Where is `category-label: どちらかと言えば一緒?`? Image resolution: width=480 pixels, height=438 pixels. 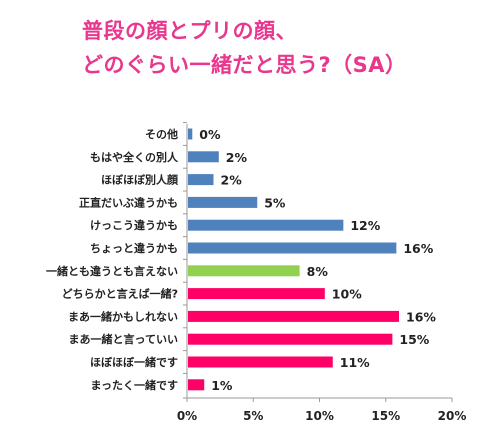
category-label: どちらかと言えば一緒? is located at coordinates (120, 294).